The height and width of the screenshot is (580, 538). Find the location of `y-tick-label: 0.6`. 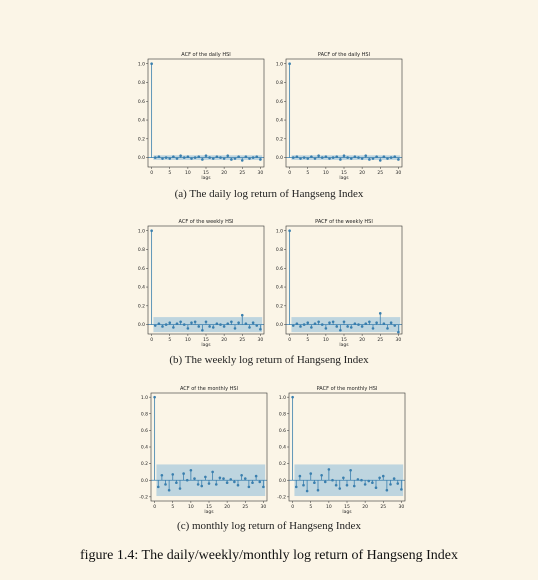

y-tick-label: 0.6 is located at coordinates (141, 269).